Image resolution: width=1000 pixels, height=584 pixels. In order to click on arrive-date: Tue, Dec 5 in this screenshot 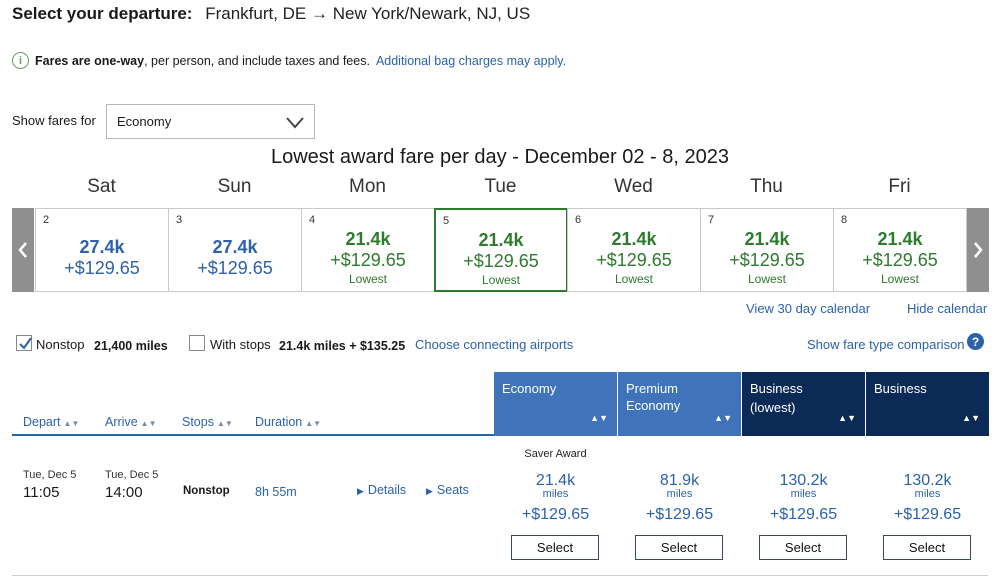, I will do `click(132, 475)`.